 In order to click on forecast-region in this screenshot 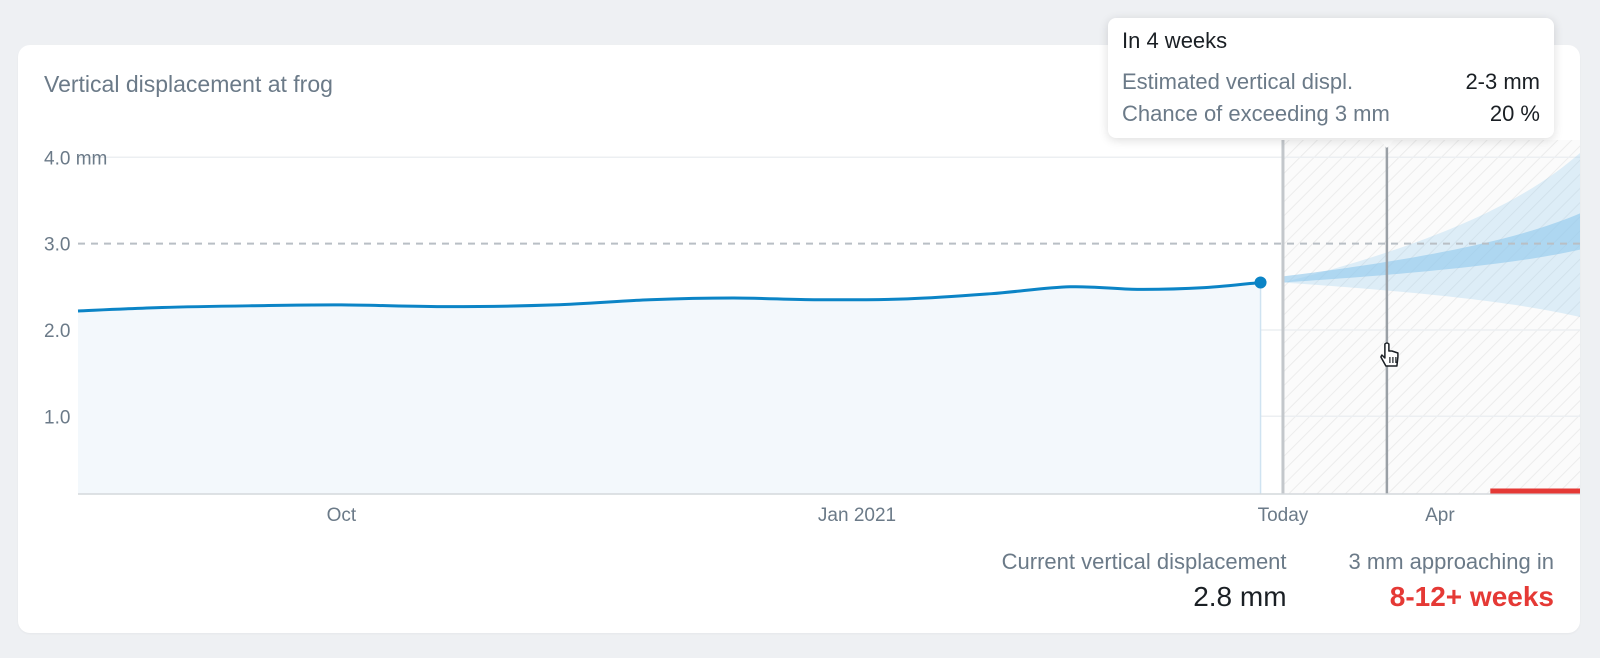, I will do `click(1431, 317)`.